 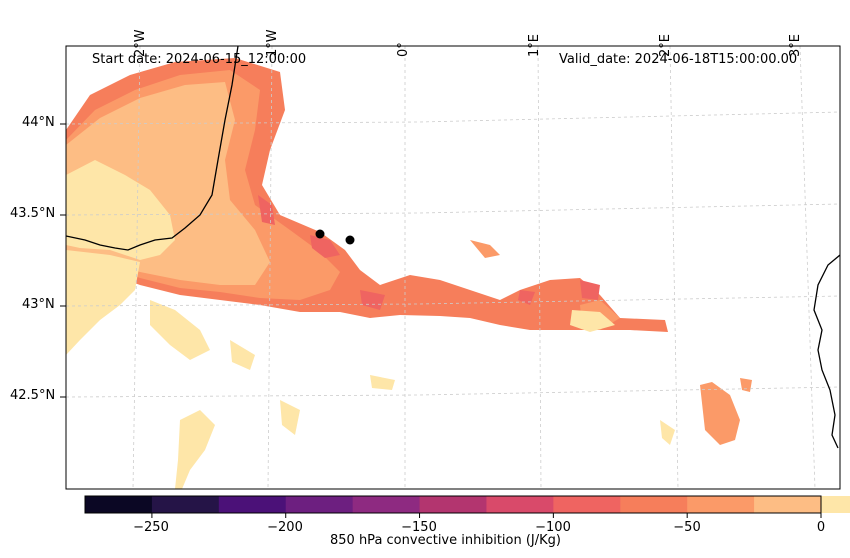 What do you see at coordinates (826, 351) in the screenshot?
I see `coastline-east` at bounding box center [826, 351].